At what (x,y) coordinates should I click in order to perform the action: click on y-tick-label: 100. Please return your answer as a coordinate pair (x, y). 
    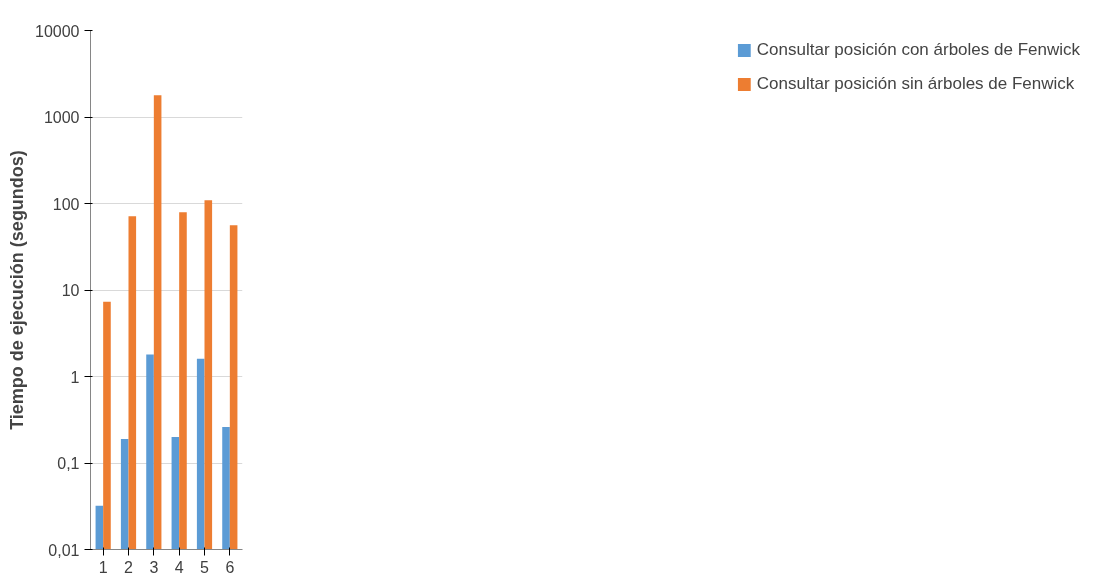
    Looking at the image, I should click on (66, 204).